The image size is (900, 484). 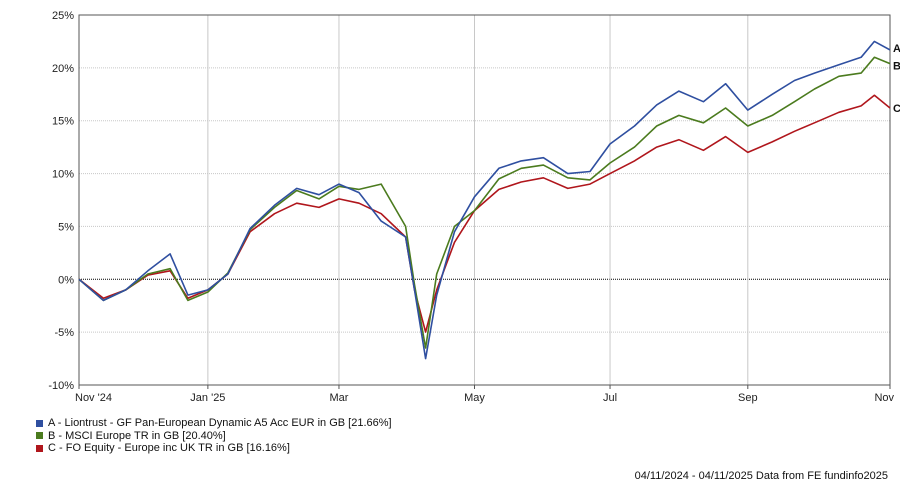 What do you see at coordinates (66, 227) in the screenshot?
I see `y-tick-label: 5%` at bounding box center [66, 227].